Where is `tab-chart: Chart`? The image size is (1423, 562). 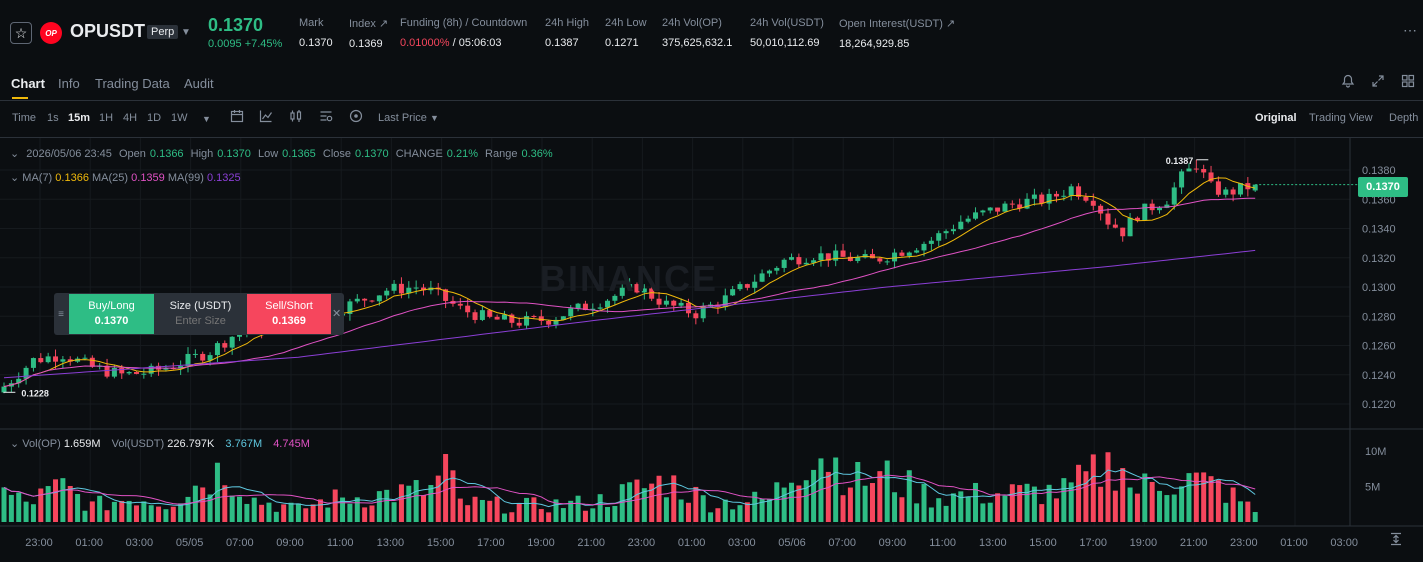 tab-chart: Chart is located at coordinates (28, 83).